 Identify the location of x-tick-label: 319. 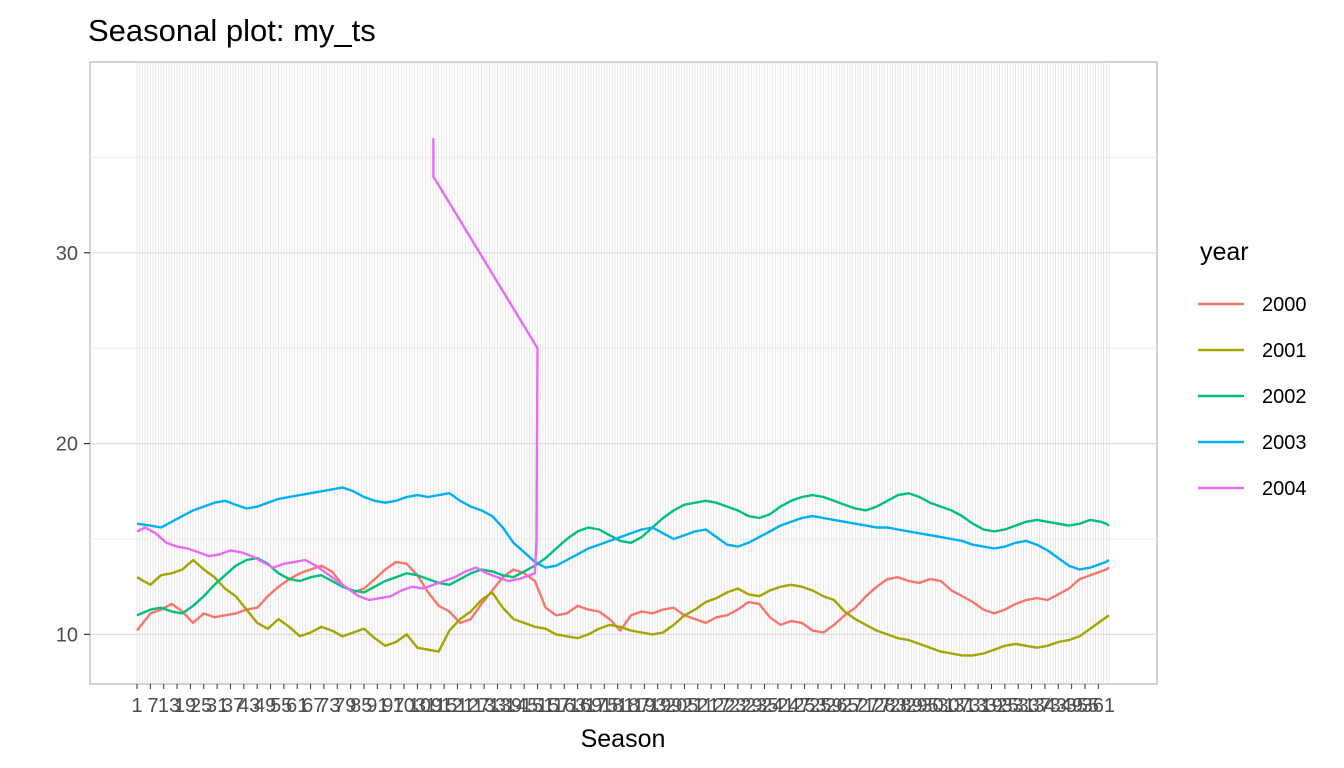
(985, 706).